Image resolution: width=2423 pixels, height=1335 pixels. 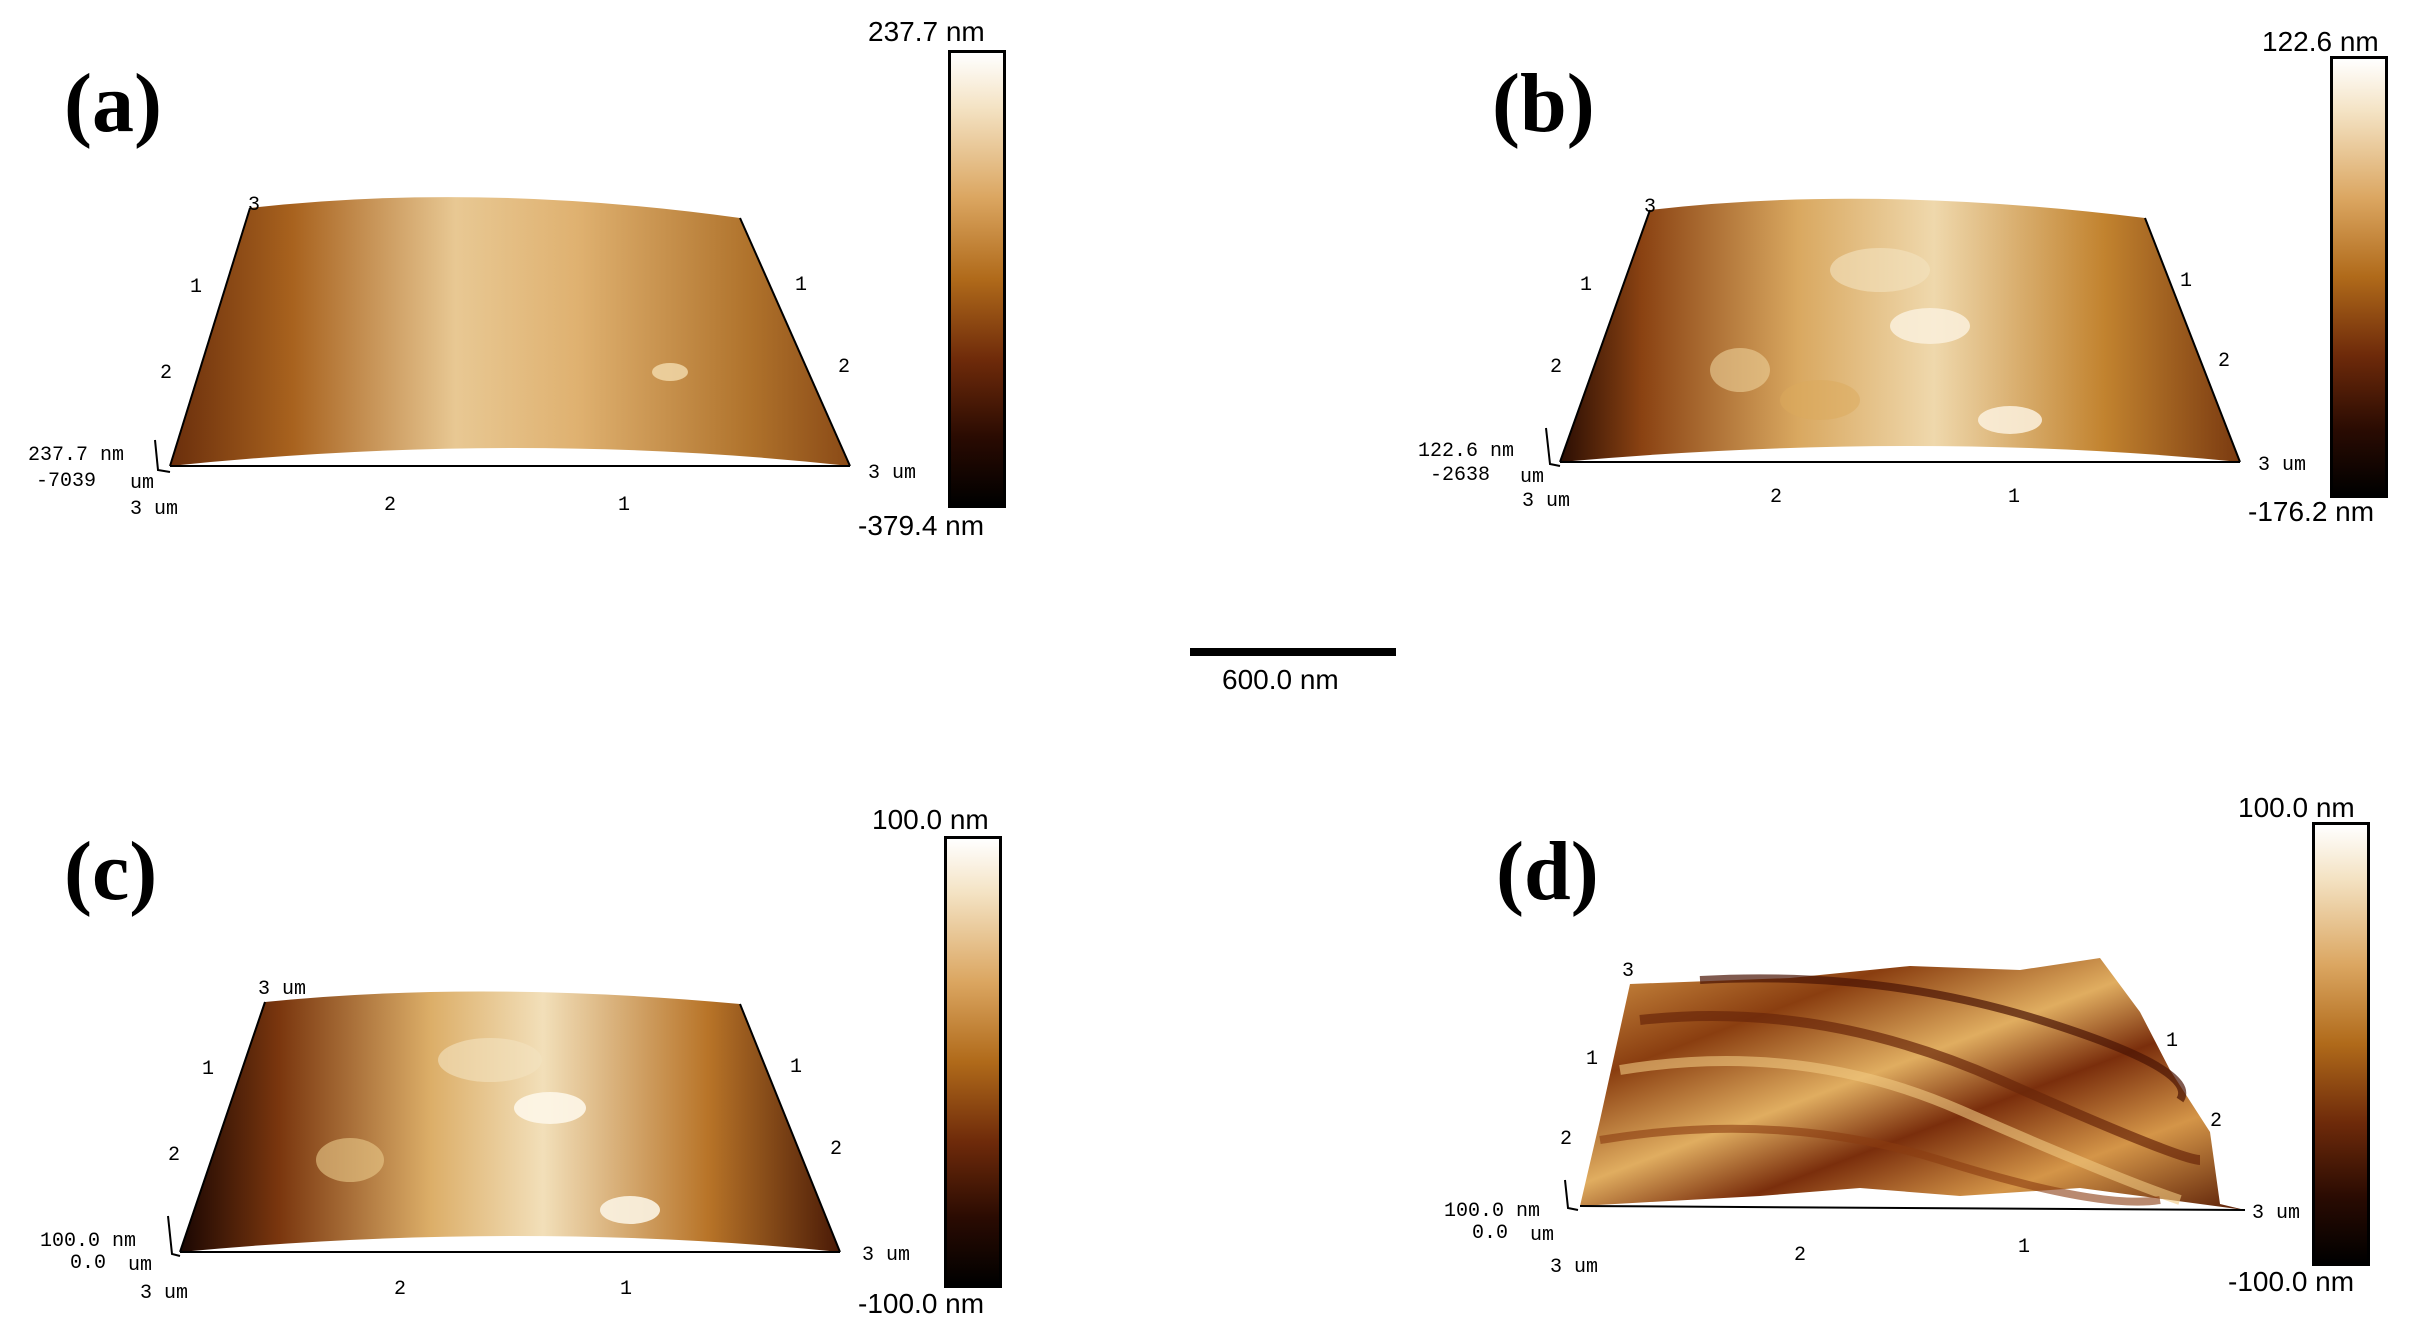 I want to click on panel-label: (c), so click(x=111, y=871).